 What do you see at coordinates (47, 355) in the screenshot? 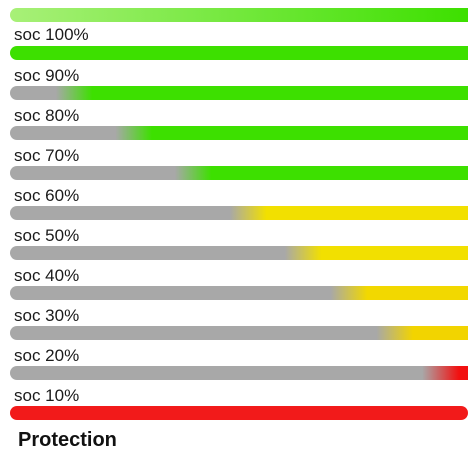
I see `soc-level-label: soc 20%` at bounding box center [47, 355].